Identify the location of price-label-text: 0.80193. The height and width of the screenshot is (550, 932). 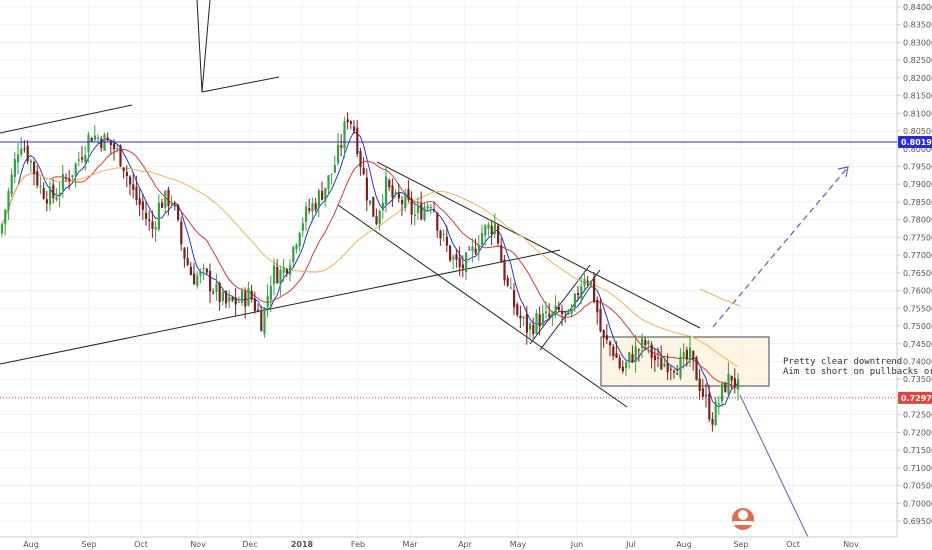
(916, 142).